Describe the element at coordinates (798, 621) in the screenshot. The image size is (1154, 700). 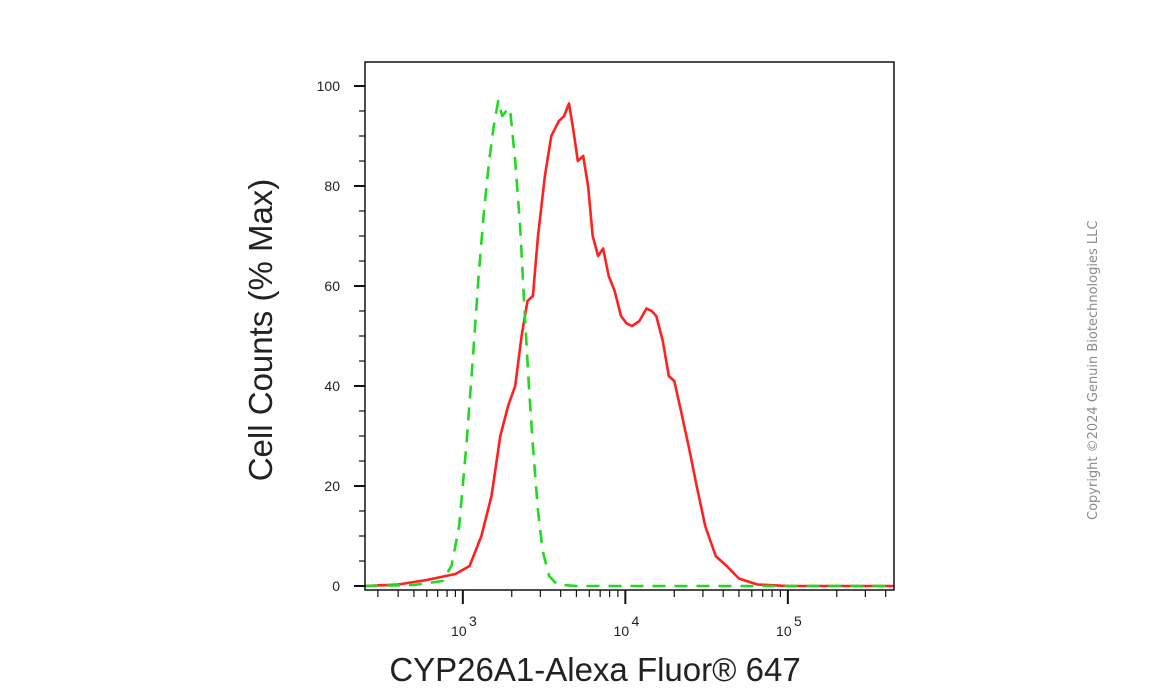
I see `x-tick-exponent: 5` at that location.